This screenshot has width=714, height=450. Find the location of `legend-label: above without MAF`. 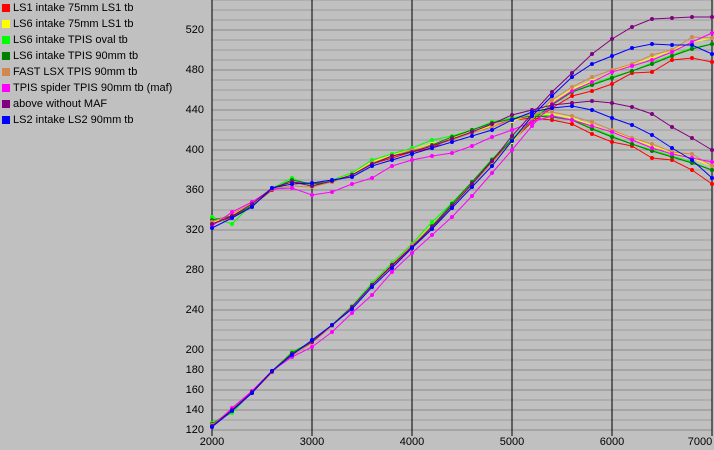

legend-label: above without MAF is located at coordinates (60, 104).